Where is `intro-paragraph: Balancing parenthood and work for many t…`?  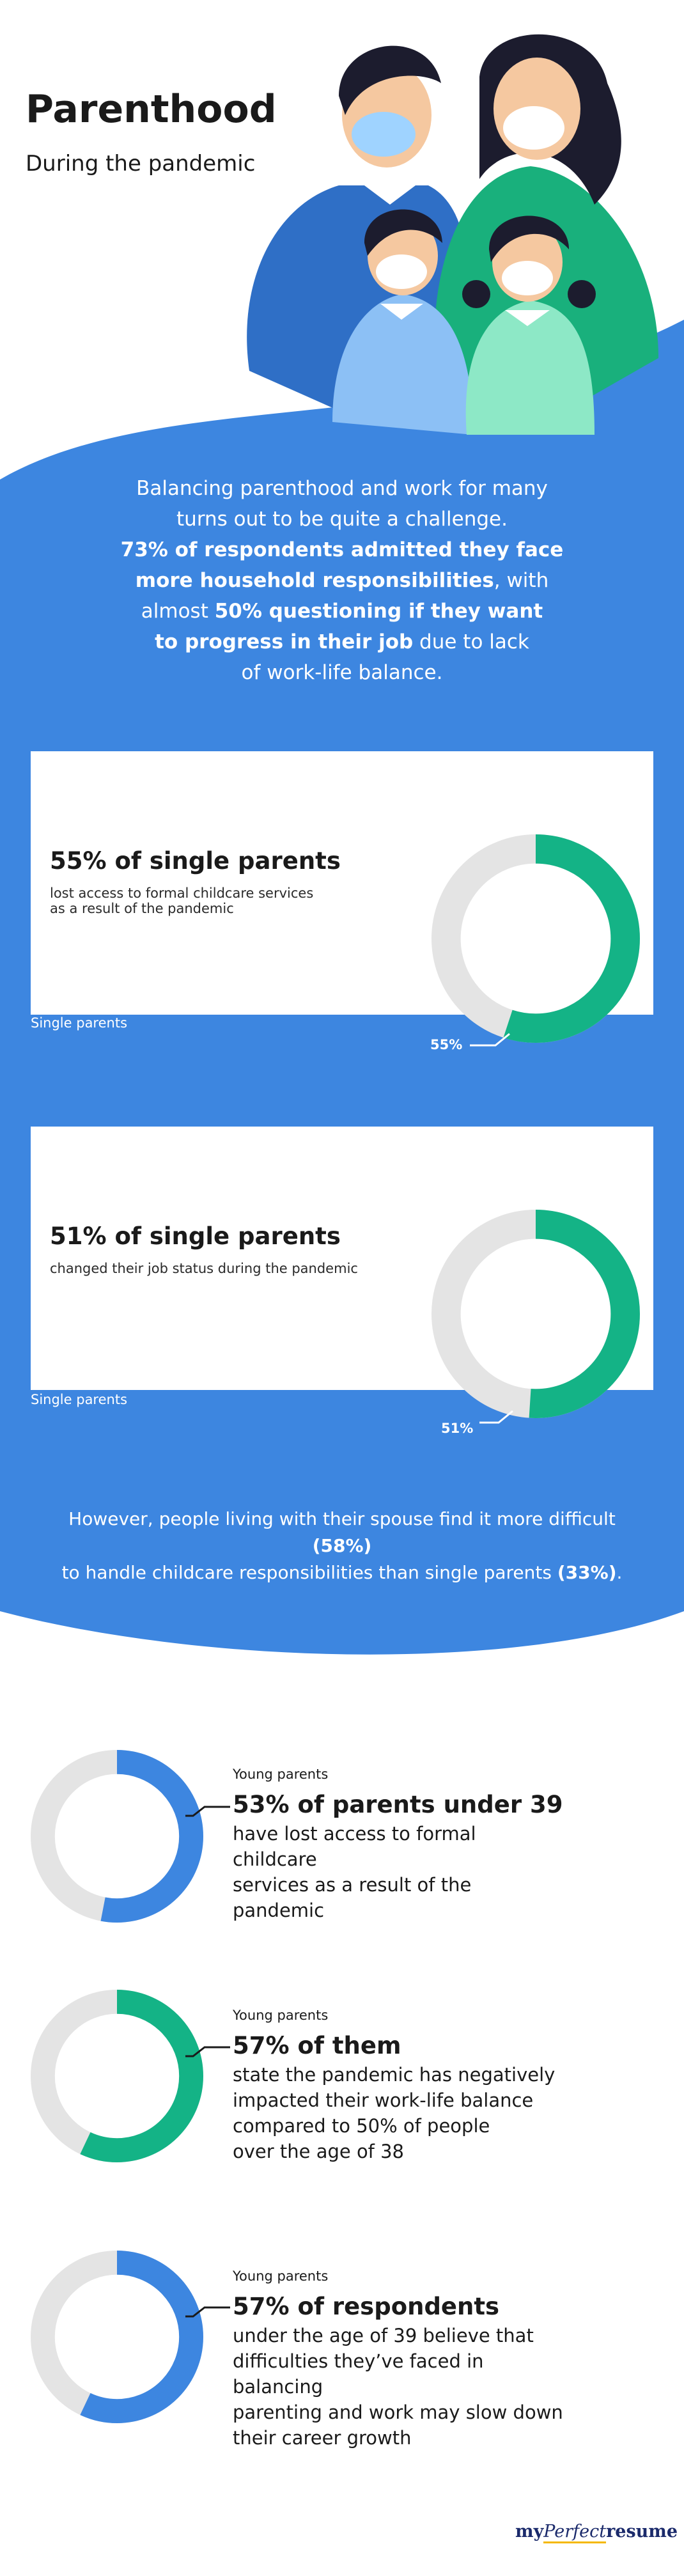
intro-paragraph: Balancing parenthood and work for many t… is located at coordinates (342, 580).